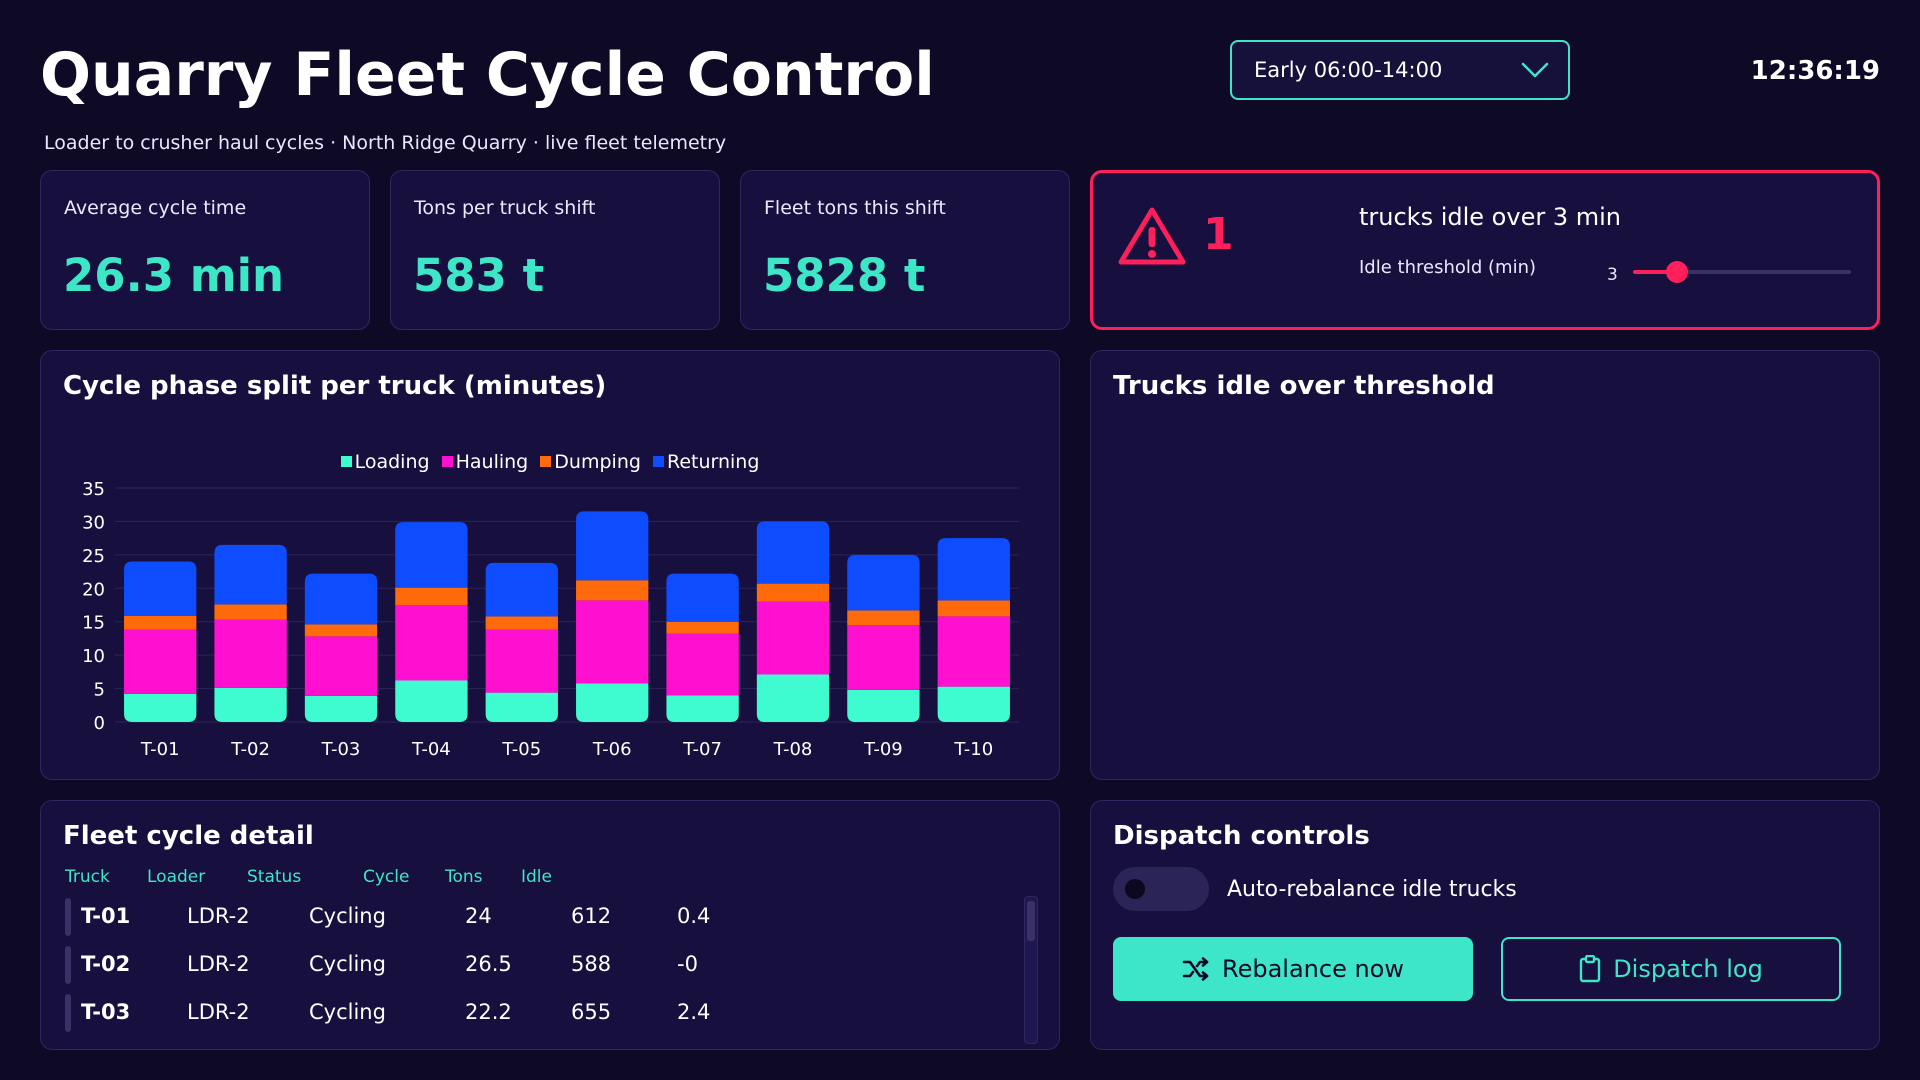 Image resolution: width=1920 pixels, height=1080 pixels. Describe the element at coordinates (1348, 70) in the screenshot. I see `shift-select-value: Early 06:00-14:00` at that location.